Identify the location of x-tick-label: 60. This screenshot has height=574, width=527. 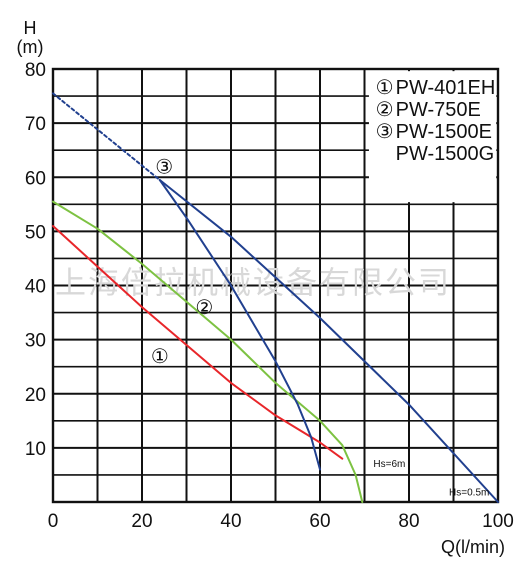
(319, 521).